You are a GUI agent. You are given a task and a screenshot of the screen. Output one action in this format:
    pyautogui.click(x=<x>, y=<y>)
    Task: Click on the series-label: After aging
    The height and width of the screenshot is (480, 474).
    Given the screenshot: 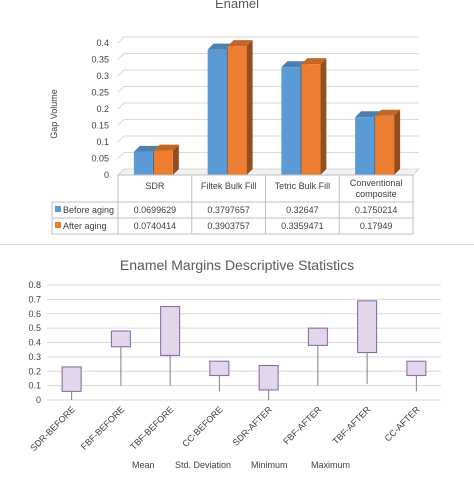 What is the action you would take?
    pyautogui.click(x=85, y=226)
    